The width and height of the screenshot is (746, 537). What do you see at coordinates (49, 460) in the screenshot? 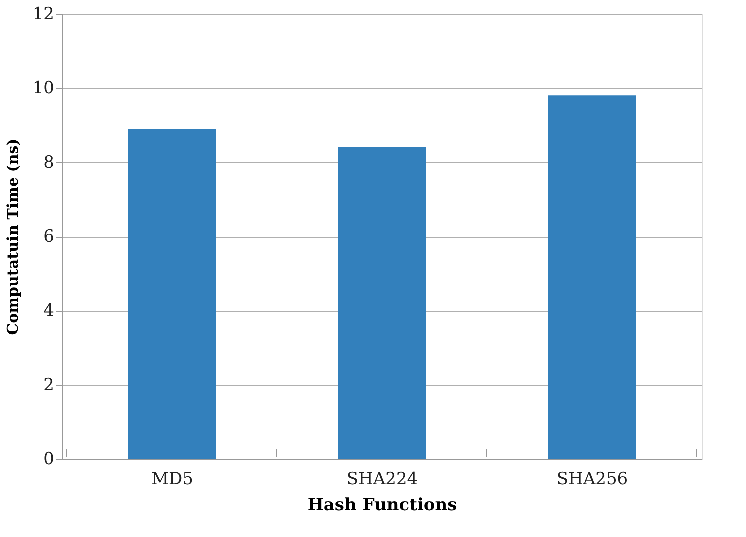
I see `y-tick-label: 0` at bounding box center [49, 460].